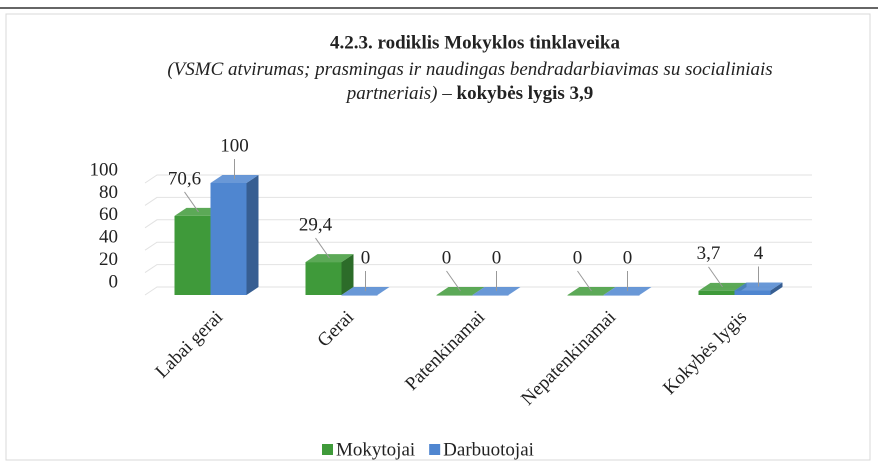 The width and height of the screenshot is (878, 463). I want to click on data-label: 4, so click(759, 253).